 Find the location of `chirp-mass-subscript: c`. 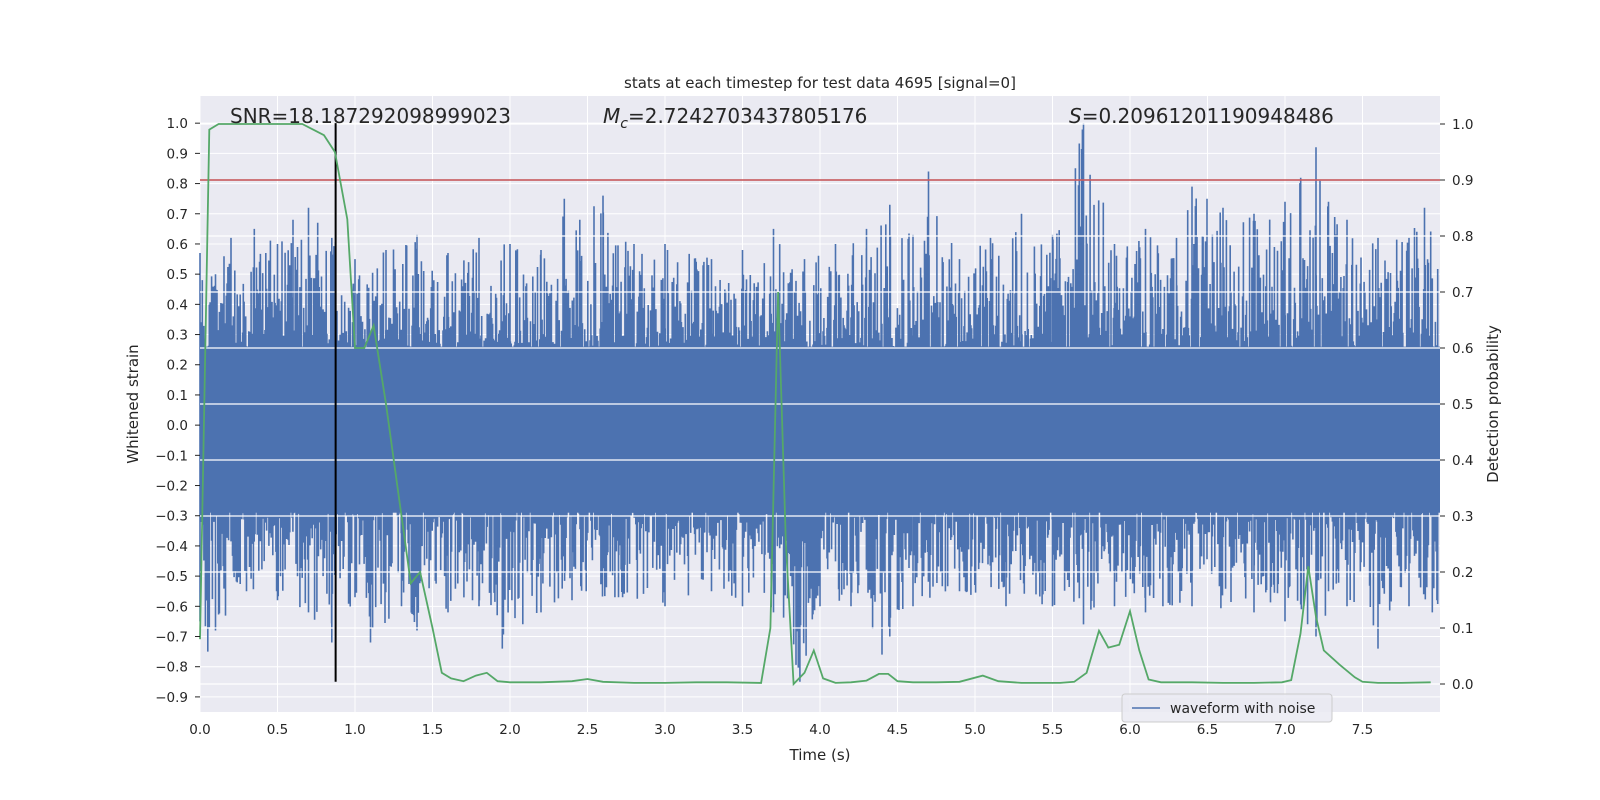

chirp-mass-subscript: c is located at coordinates (624, 124).